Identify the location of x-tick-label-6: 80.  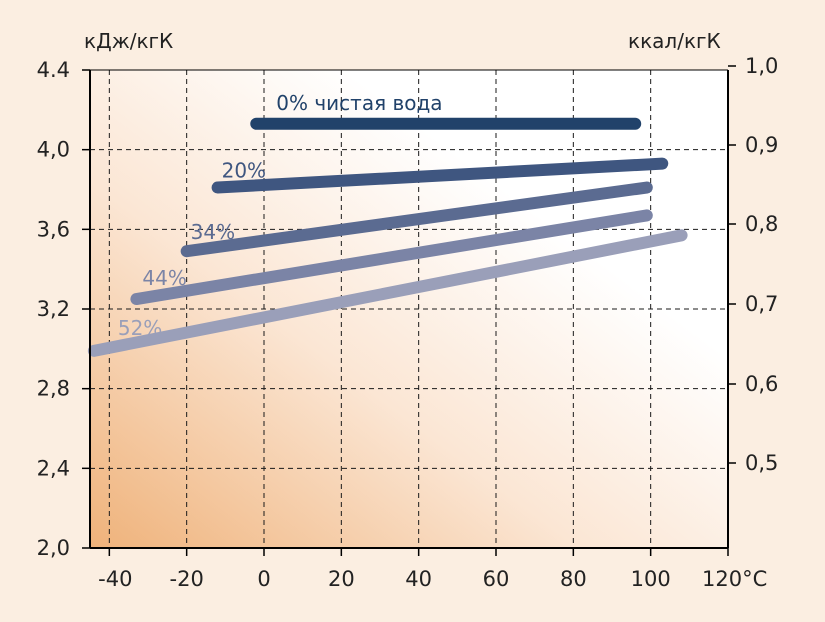
(573, 579).